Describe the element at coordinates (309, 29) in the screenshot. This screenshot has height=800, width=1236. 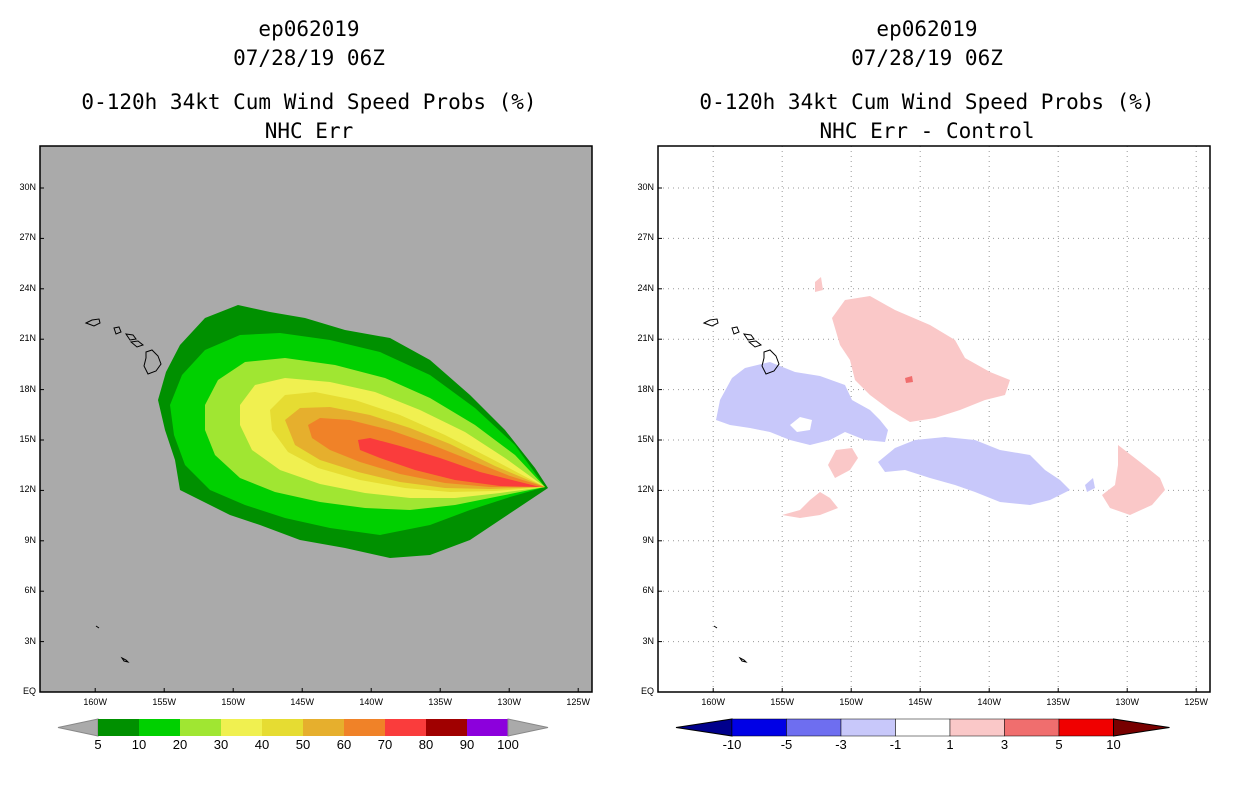
I see `left-storm-id: ep062019` at that location.